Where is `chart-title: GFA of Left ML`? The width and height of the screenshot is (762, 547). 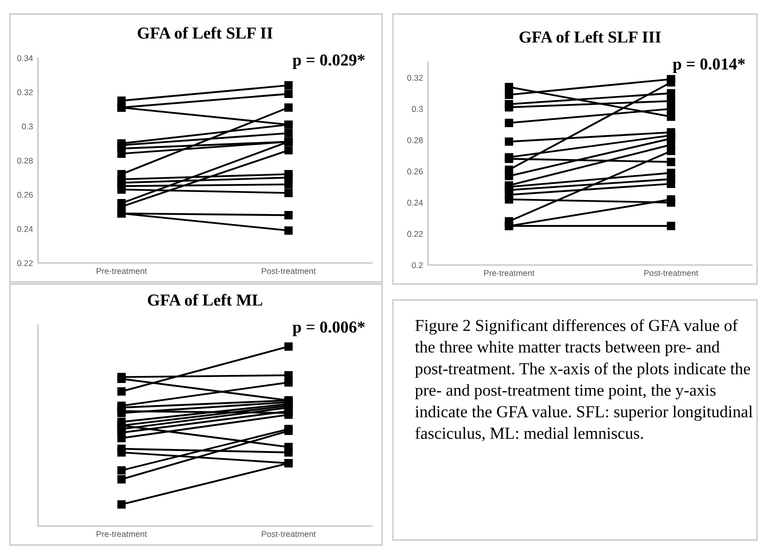 chart-title: GFA of Left ML is located at coordinates (205, 300).